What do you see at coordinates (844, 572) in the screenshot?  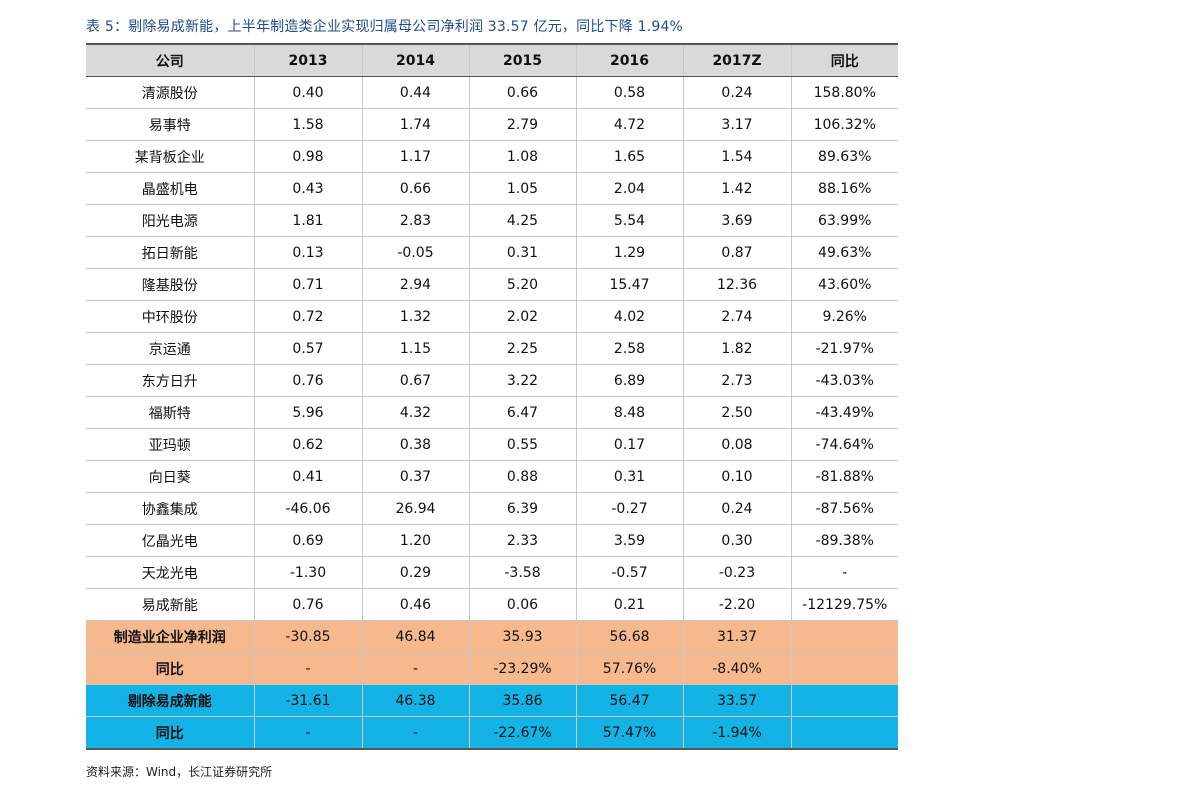 I see `cell-yoy: -` at bounding box center [844, 572].